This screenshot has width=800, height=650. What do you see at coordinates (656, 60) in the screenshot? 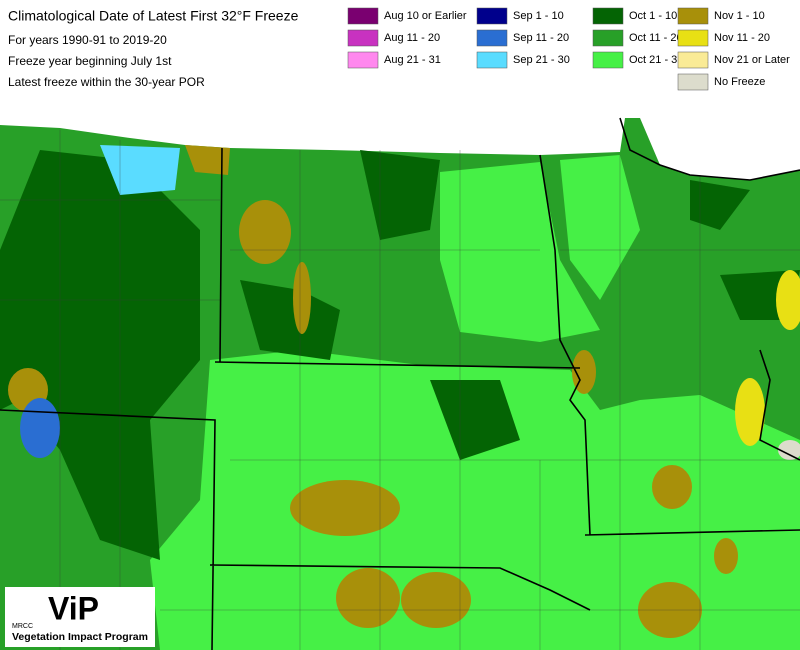
I see `legend-label: Oct 21 - 31` at bounding box center [656, 60].